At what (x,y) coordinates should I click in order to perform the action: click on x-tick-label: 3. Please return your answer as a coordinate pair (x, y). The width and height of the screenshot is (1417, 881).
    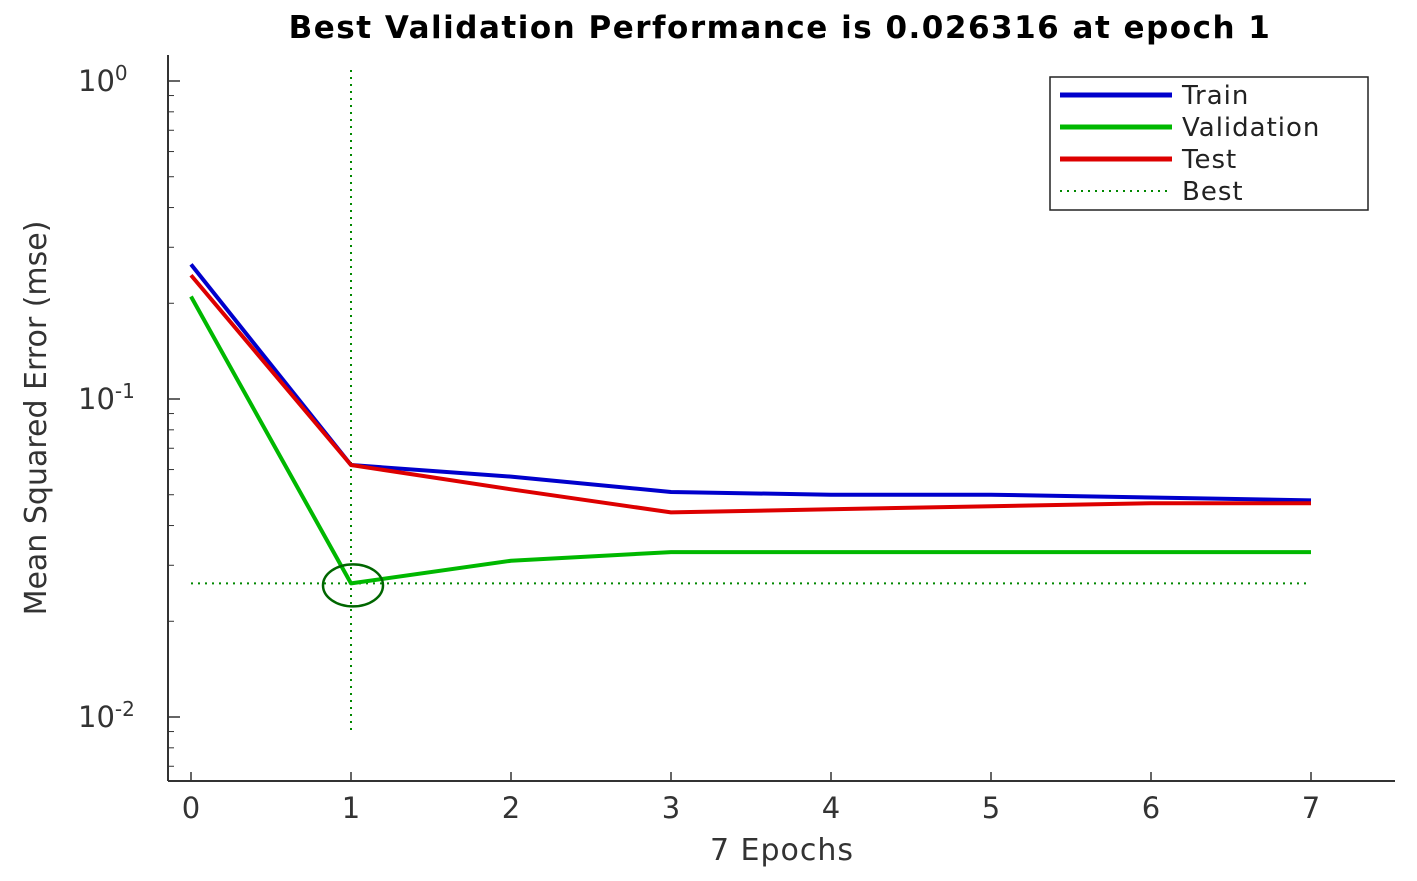
    Looking at the image, I should click on (671, 808).